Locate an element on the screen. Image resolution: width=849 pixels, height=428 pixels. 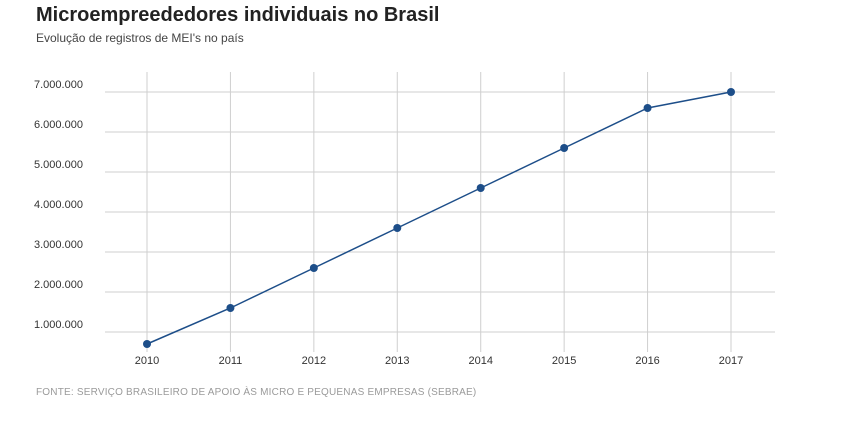
x-axis-tick-labels: 2010 2011 2012 2013 2014 2015 2016 2017 is located at coordinates (439, 361).